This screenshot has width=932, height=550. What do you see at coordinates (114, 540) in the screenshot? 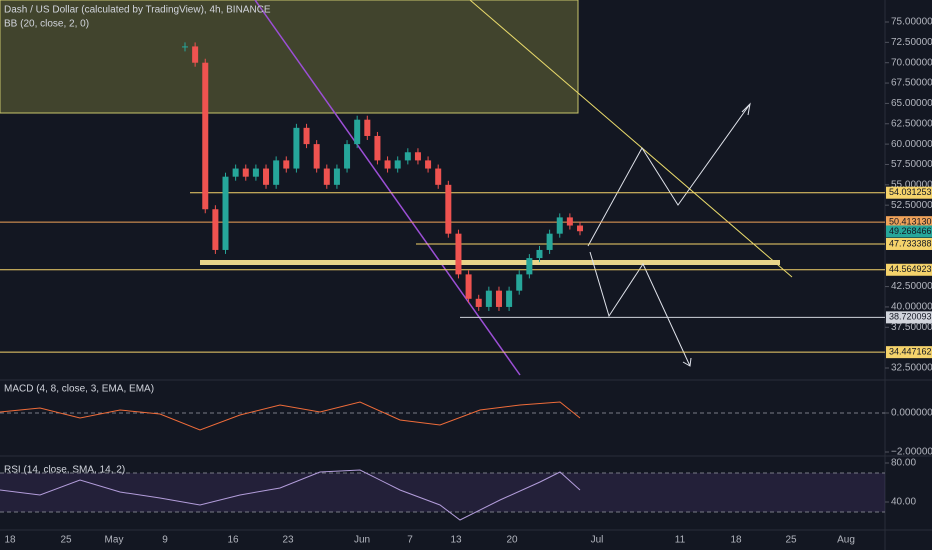
I see `time-label: May` at bounding box center [114, 540].